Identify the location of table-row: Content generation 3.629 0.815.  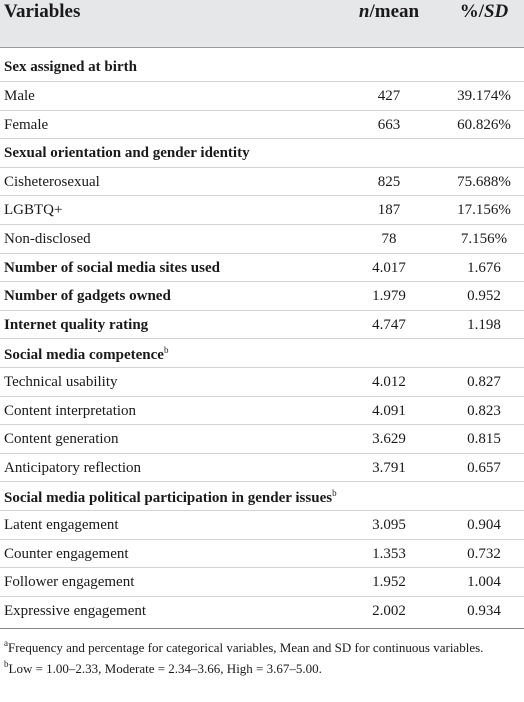
(262, 439).